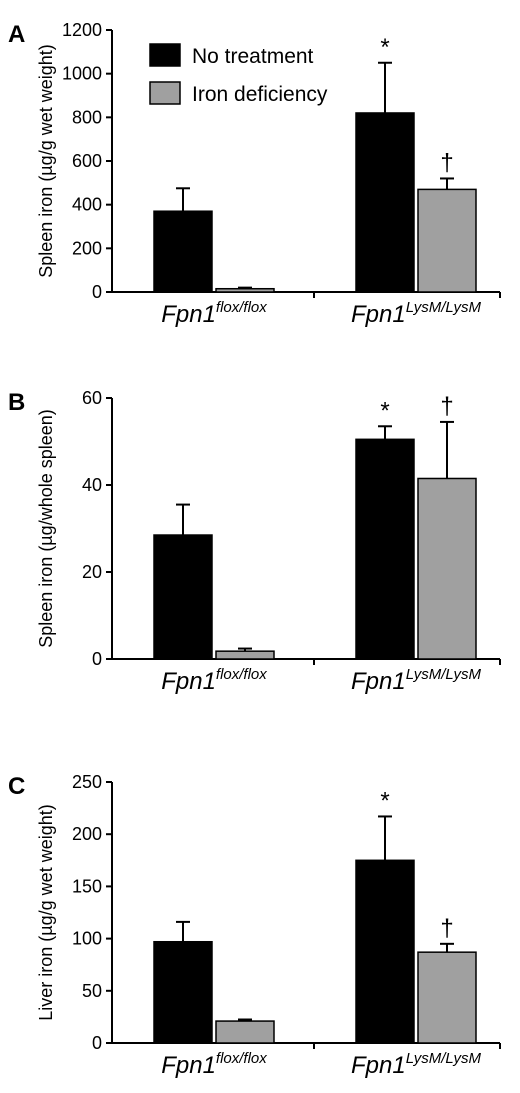 Image resolution: width=520 pixels, height=1093 pixels. I want to click on y-tick-label: 600, so click(87, 161).